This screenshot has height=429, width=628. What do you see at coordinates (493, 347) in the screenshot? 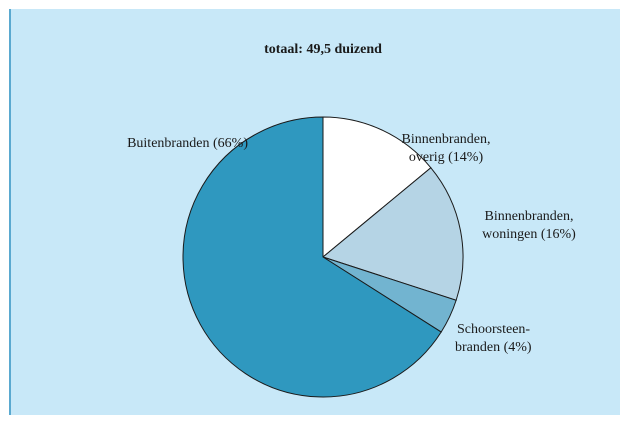
I see `slice-label: branden (4%)` at bounding box center [493, 347].